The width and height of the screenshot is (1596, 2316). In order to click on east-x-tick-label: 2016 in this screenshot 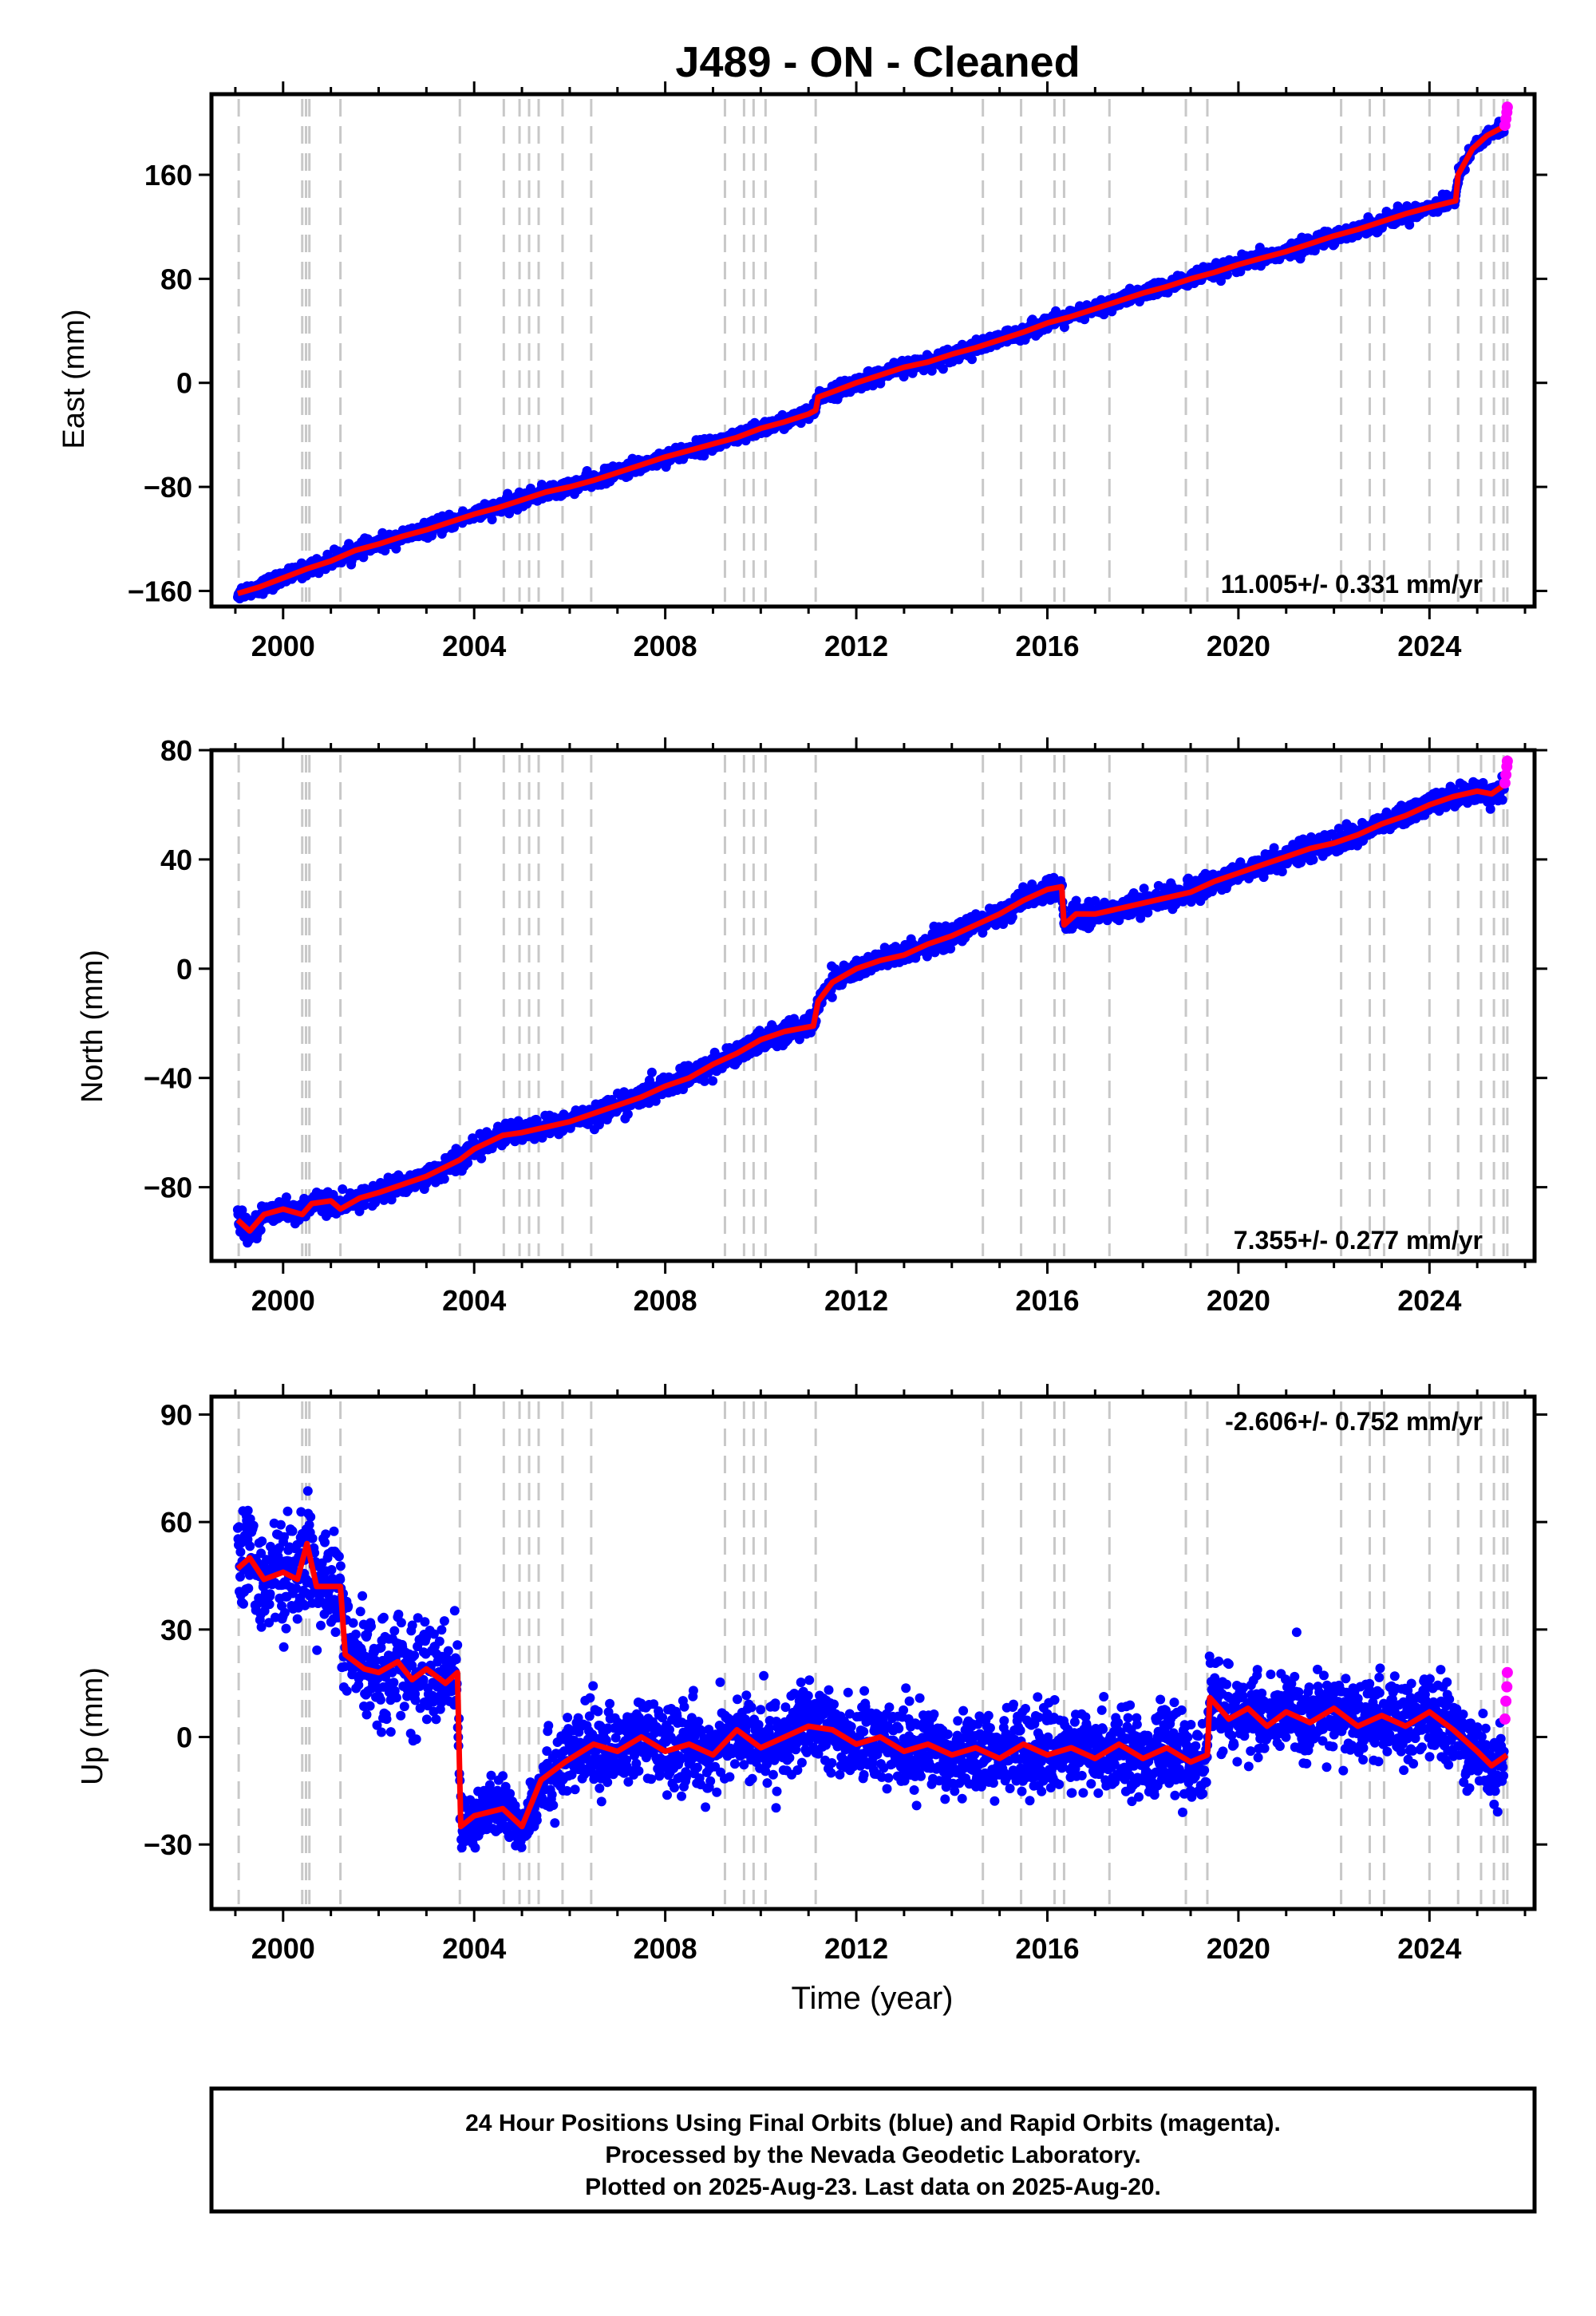, I will do `click(1047, 646)`.